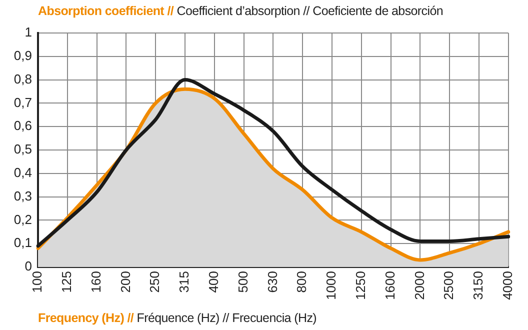  What do you see at coordinates (360, 285) in the screenshot?
I see `x-tick-label: 1250` at bounding box center [360, 285].